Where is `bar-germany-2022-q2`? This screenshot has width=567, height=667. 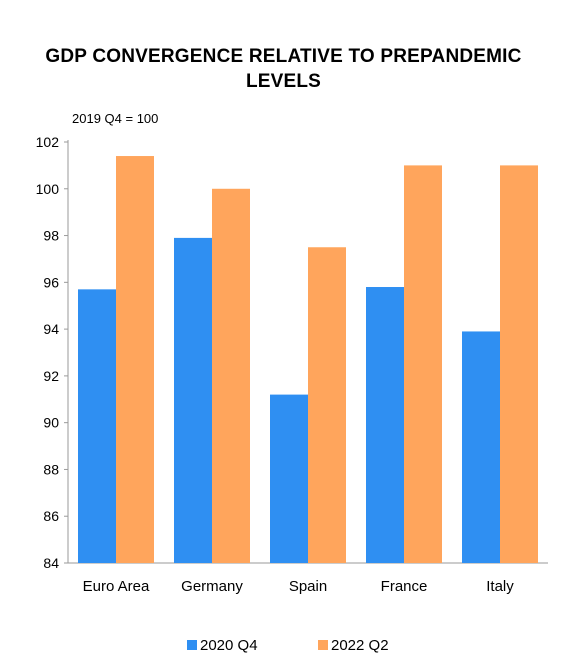 bar-germany-2022-q2 is located at coordinates (231, 375).